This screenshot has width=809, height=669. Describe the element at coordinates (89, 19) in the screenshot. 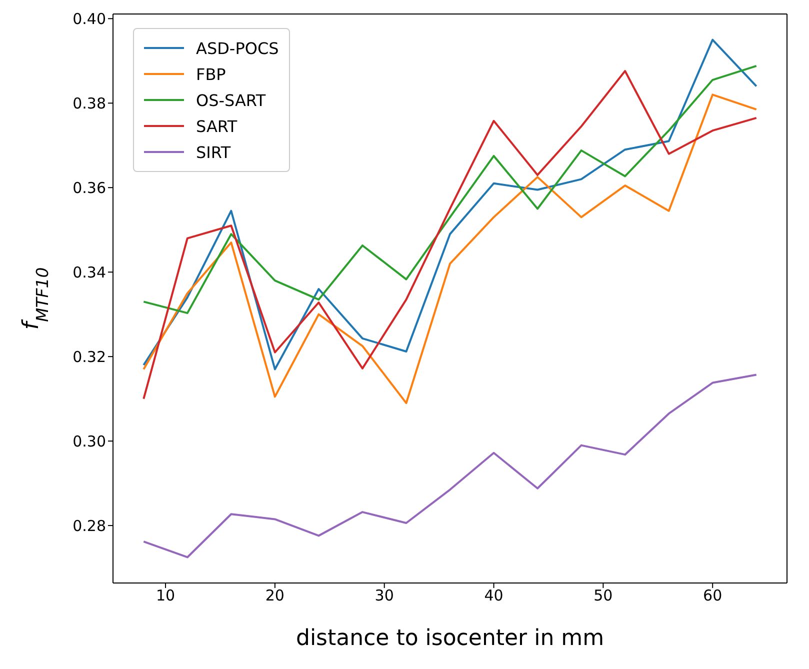

I see `y-tick-label: 0.40` at that location.